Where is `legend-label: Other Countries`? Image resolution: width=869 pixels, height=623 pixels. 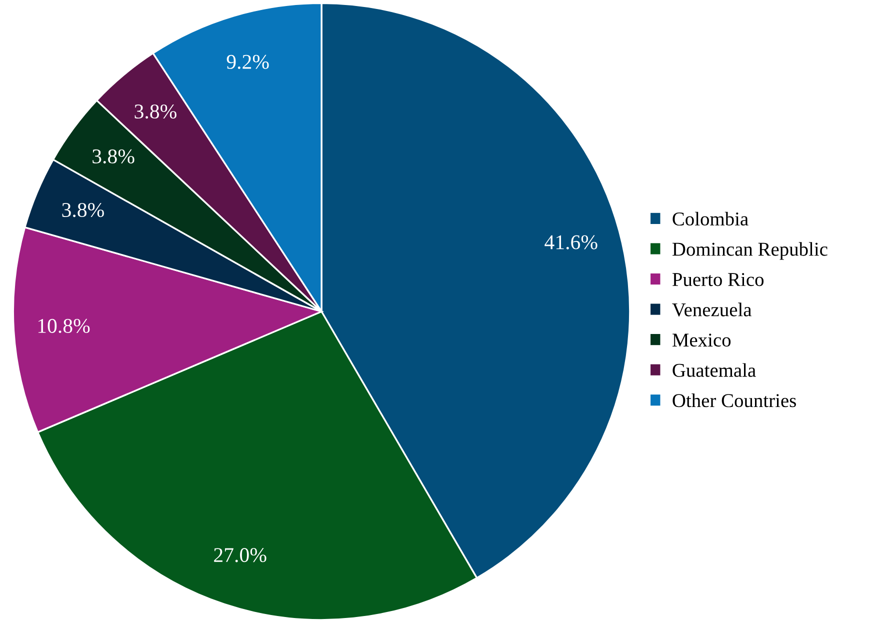 legend-label: Other Countries is located at coordinates (734, 401).